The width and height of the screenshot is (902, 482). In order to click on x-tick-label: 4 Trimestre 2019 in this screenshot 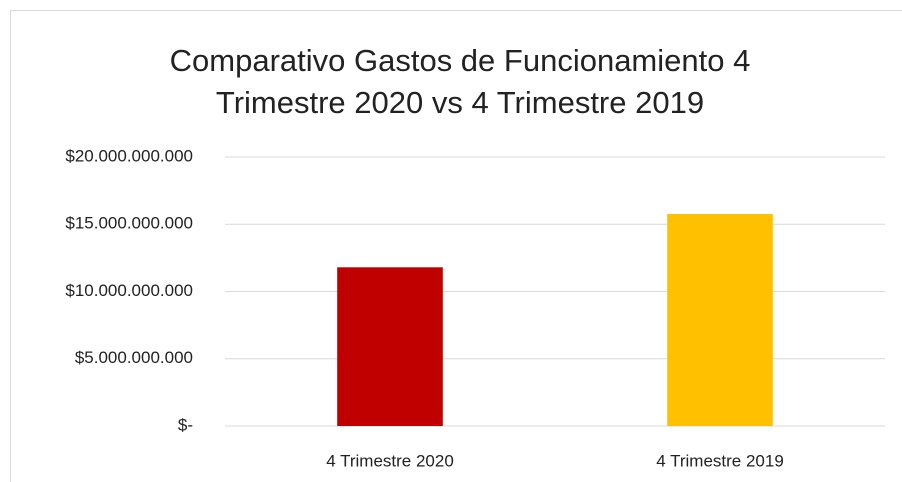, I will do `click(720, 460)`.